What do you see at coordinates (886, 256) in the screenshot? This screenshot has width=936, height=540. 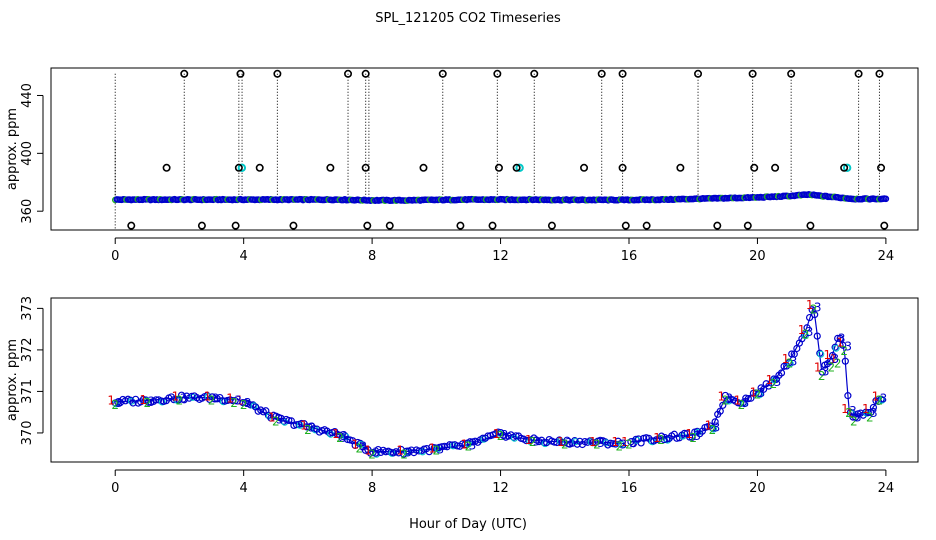 I see `top-x-tick-label: 24` at bounding box center [886, 256].